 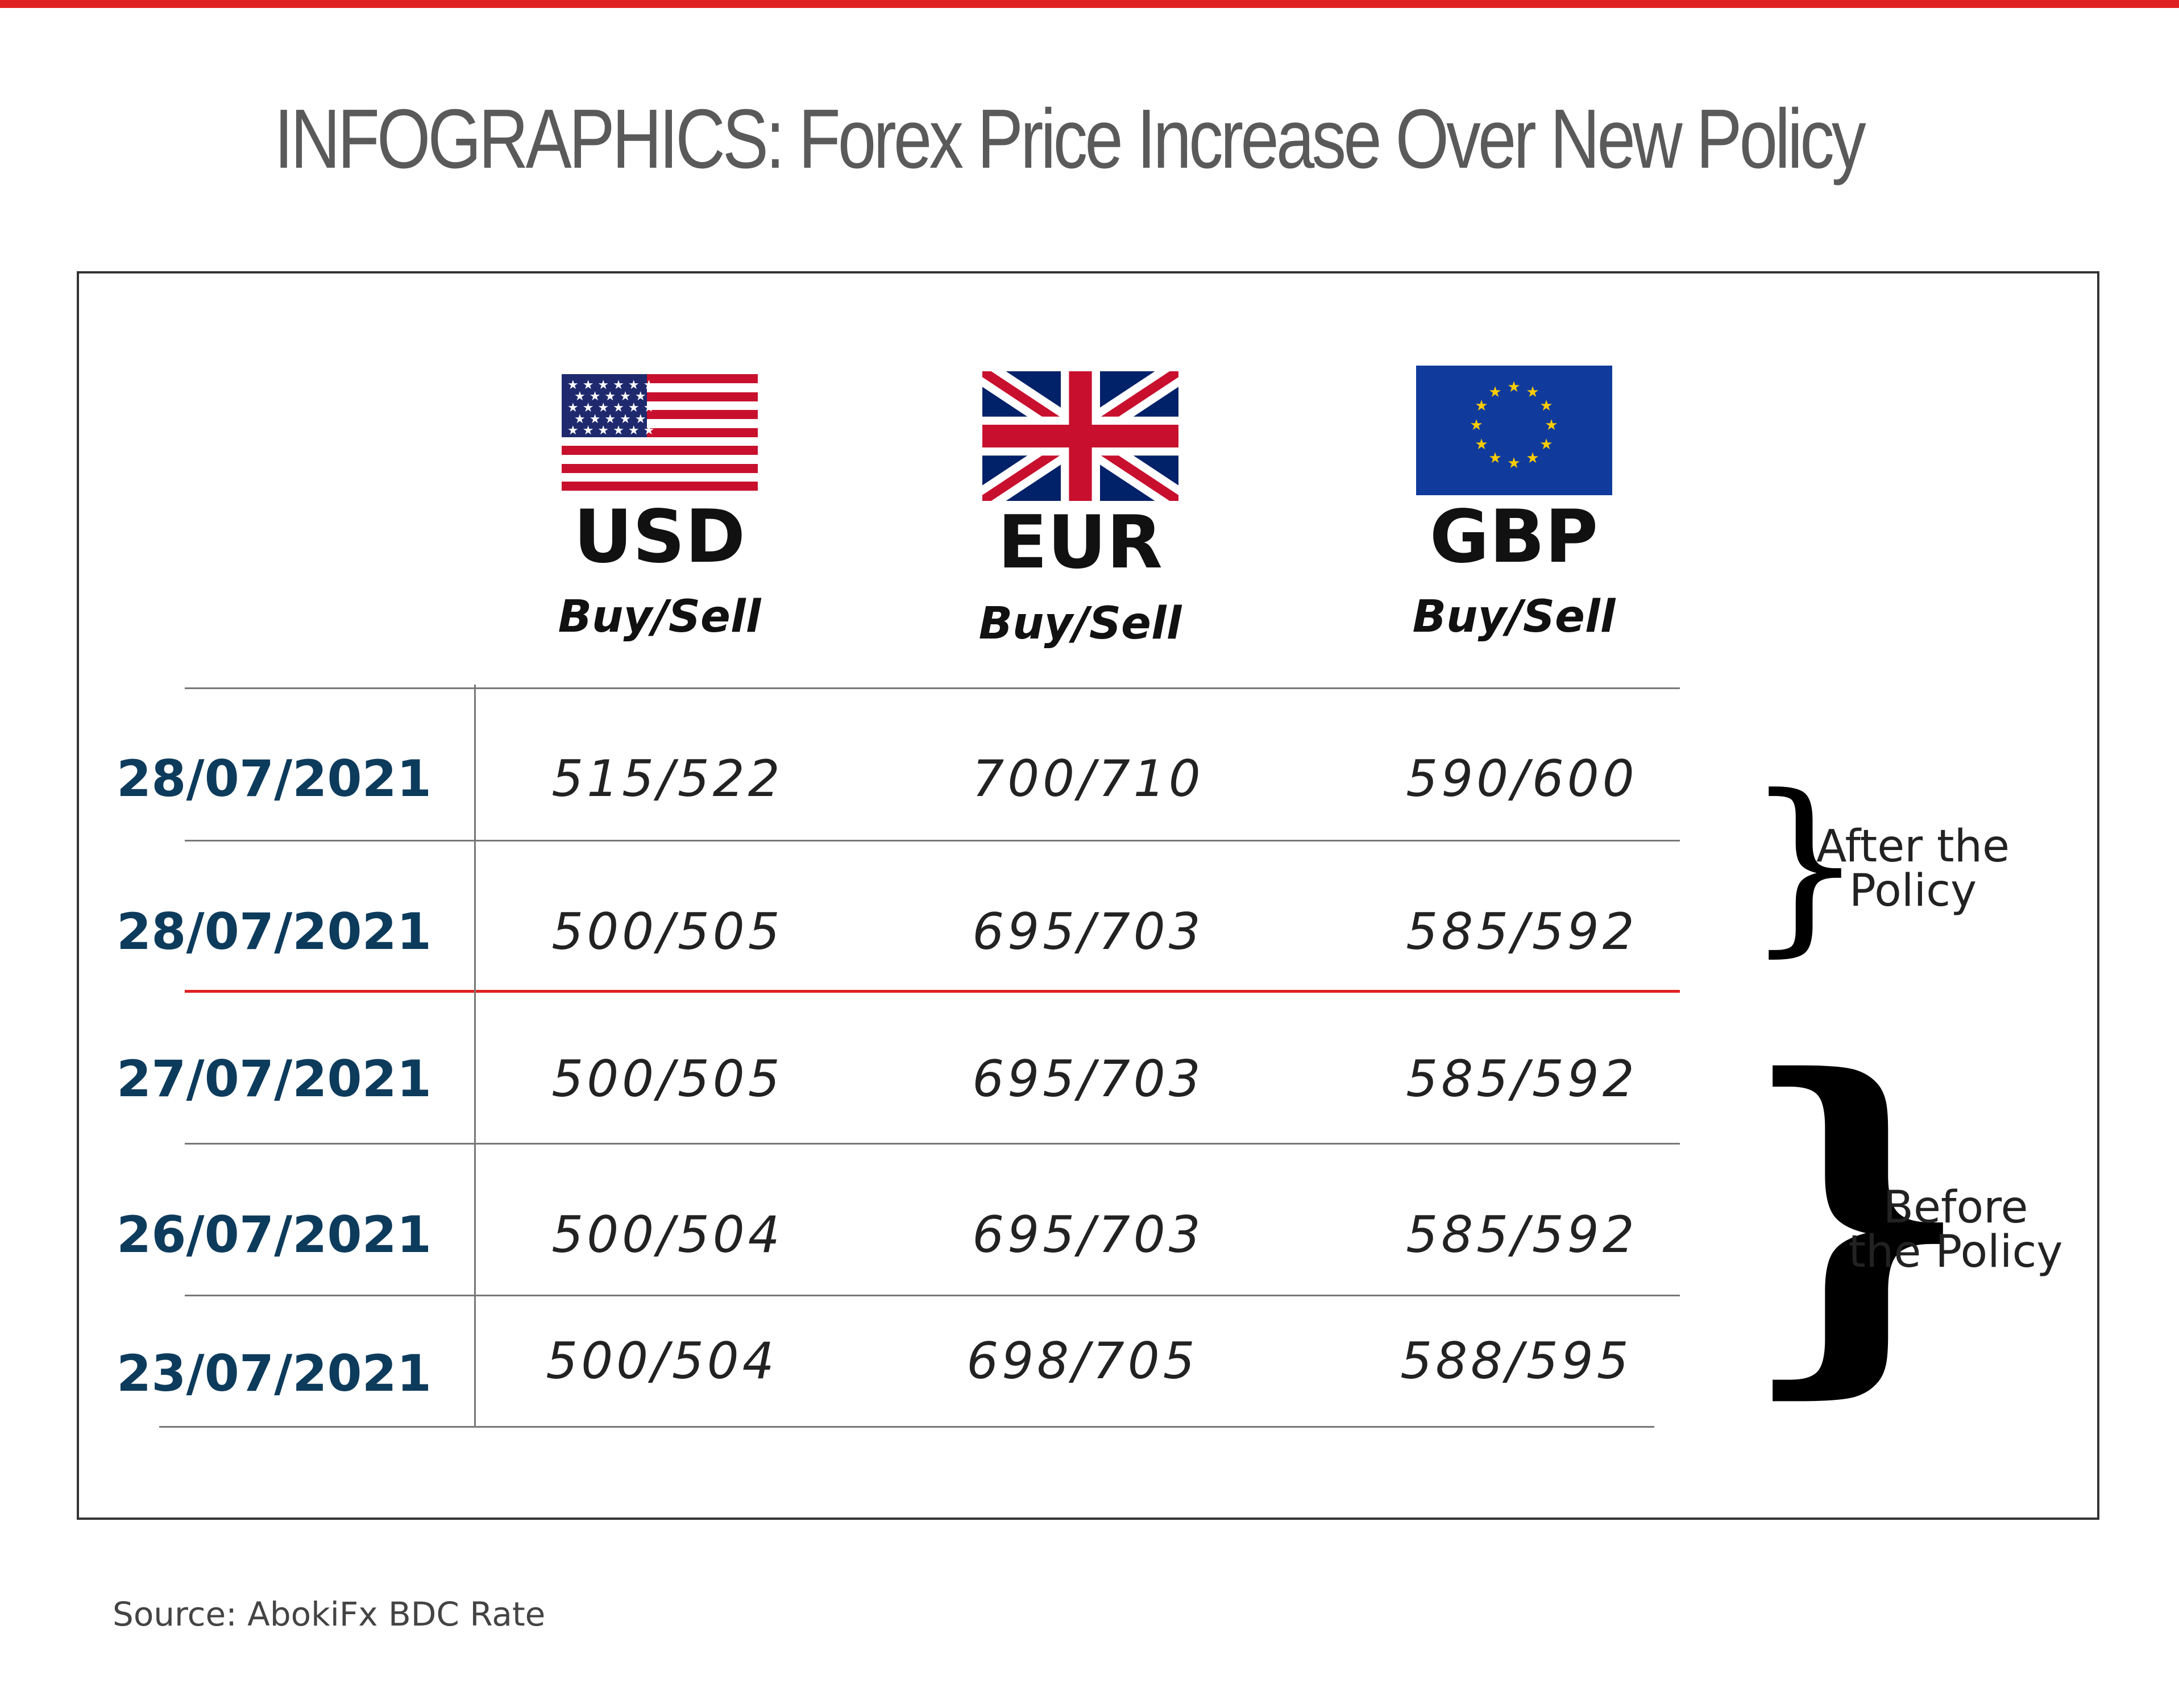 I want to click on top-accent-bar, so click(x=1089, y=4).